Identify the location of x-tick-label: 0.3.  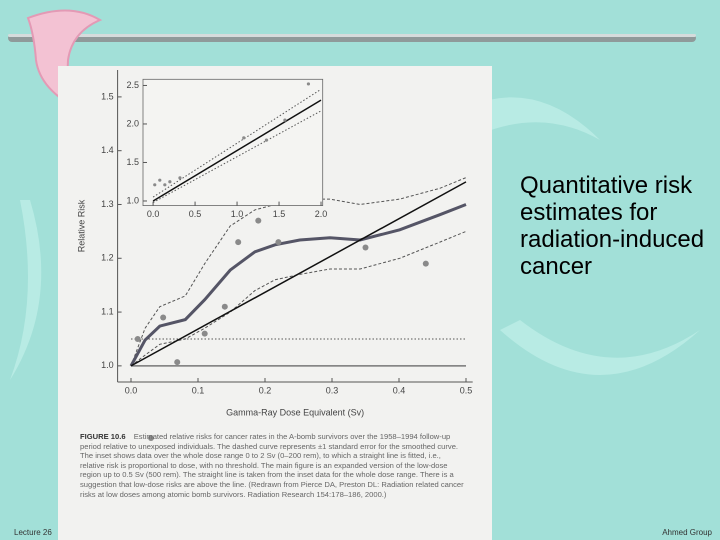
(332, 390).